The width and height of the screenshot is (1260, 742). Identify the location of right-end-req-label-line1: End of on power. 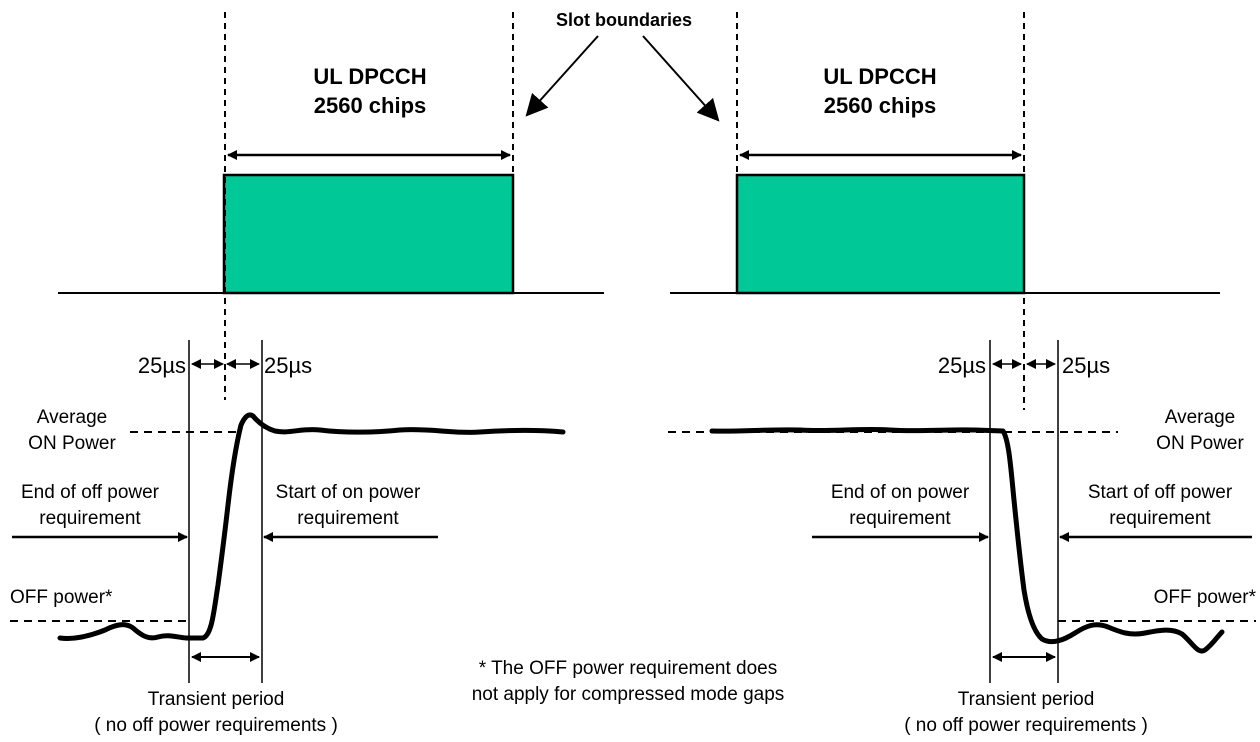
(900, 492).